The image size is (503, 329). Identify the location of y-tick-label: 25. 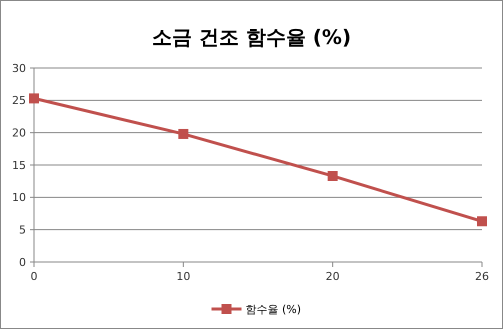
(19, 101).